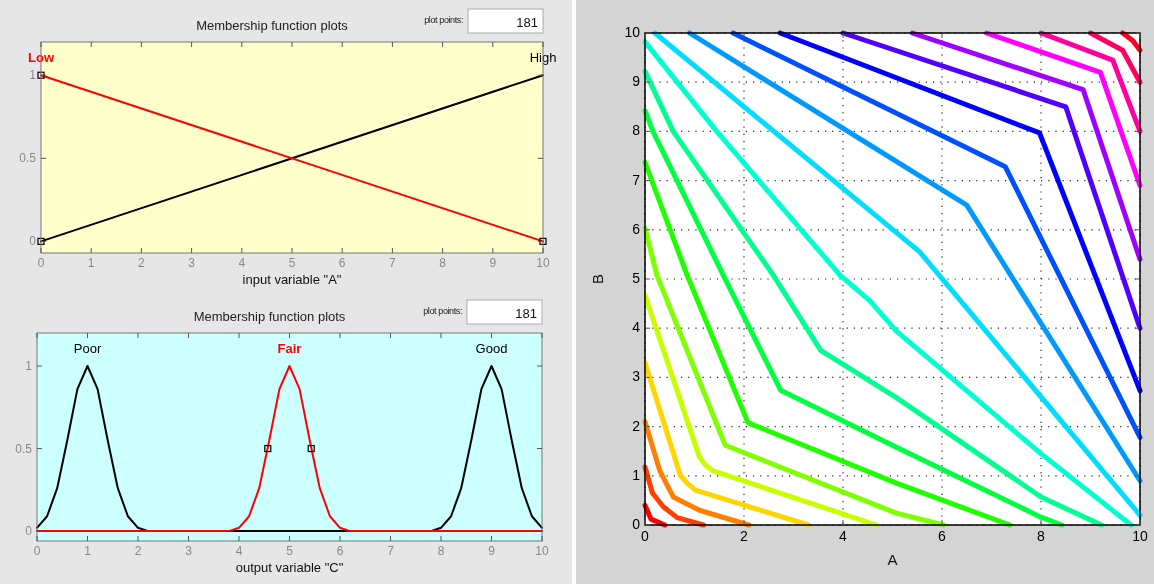  I want to click on y-tick-label: 3, so click(636, 376).